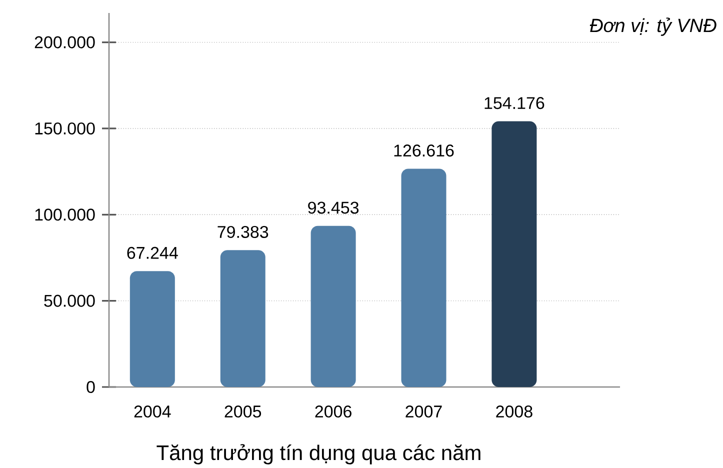  I want to click on data-label: 67.244, so click(152, 252).